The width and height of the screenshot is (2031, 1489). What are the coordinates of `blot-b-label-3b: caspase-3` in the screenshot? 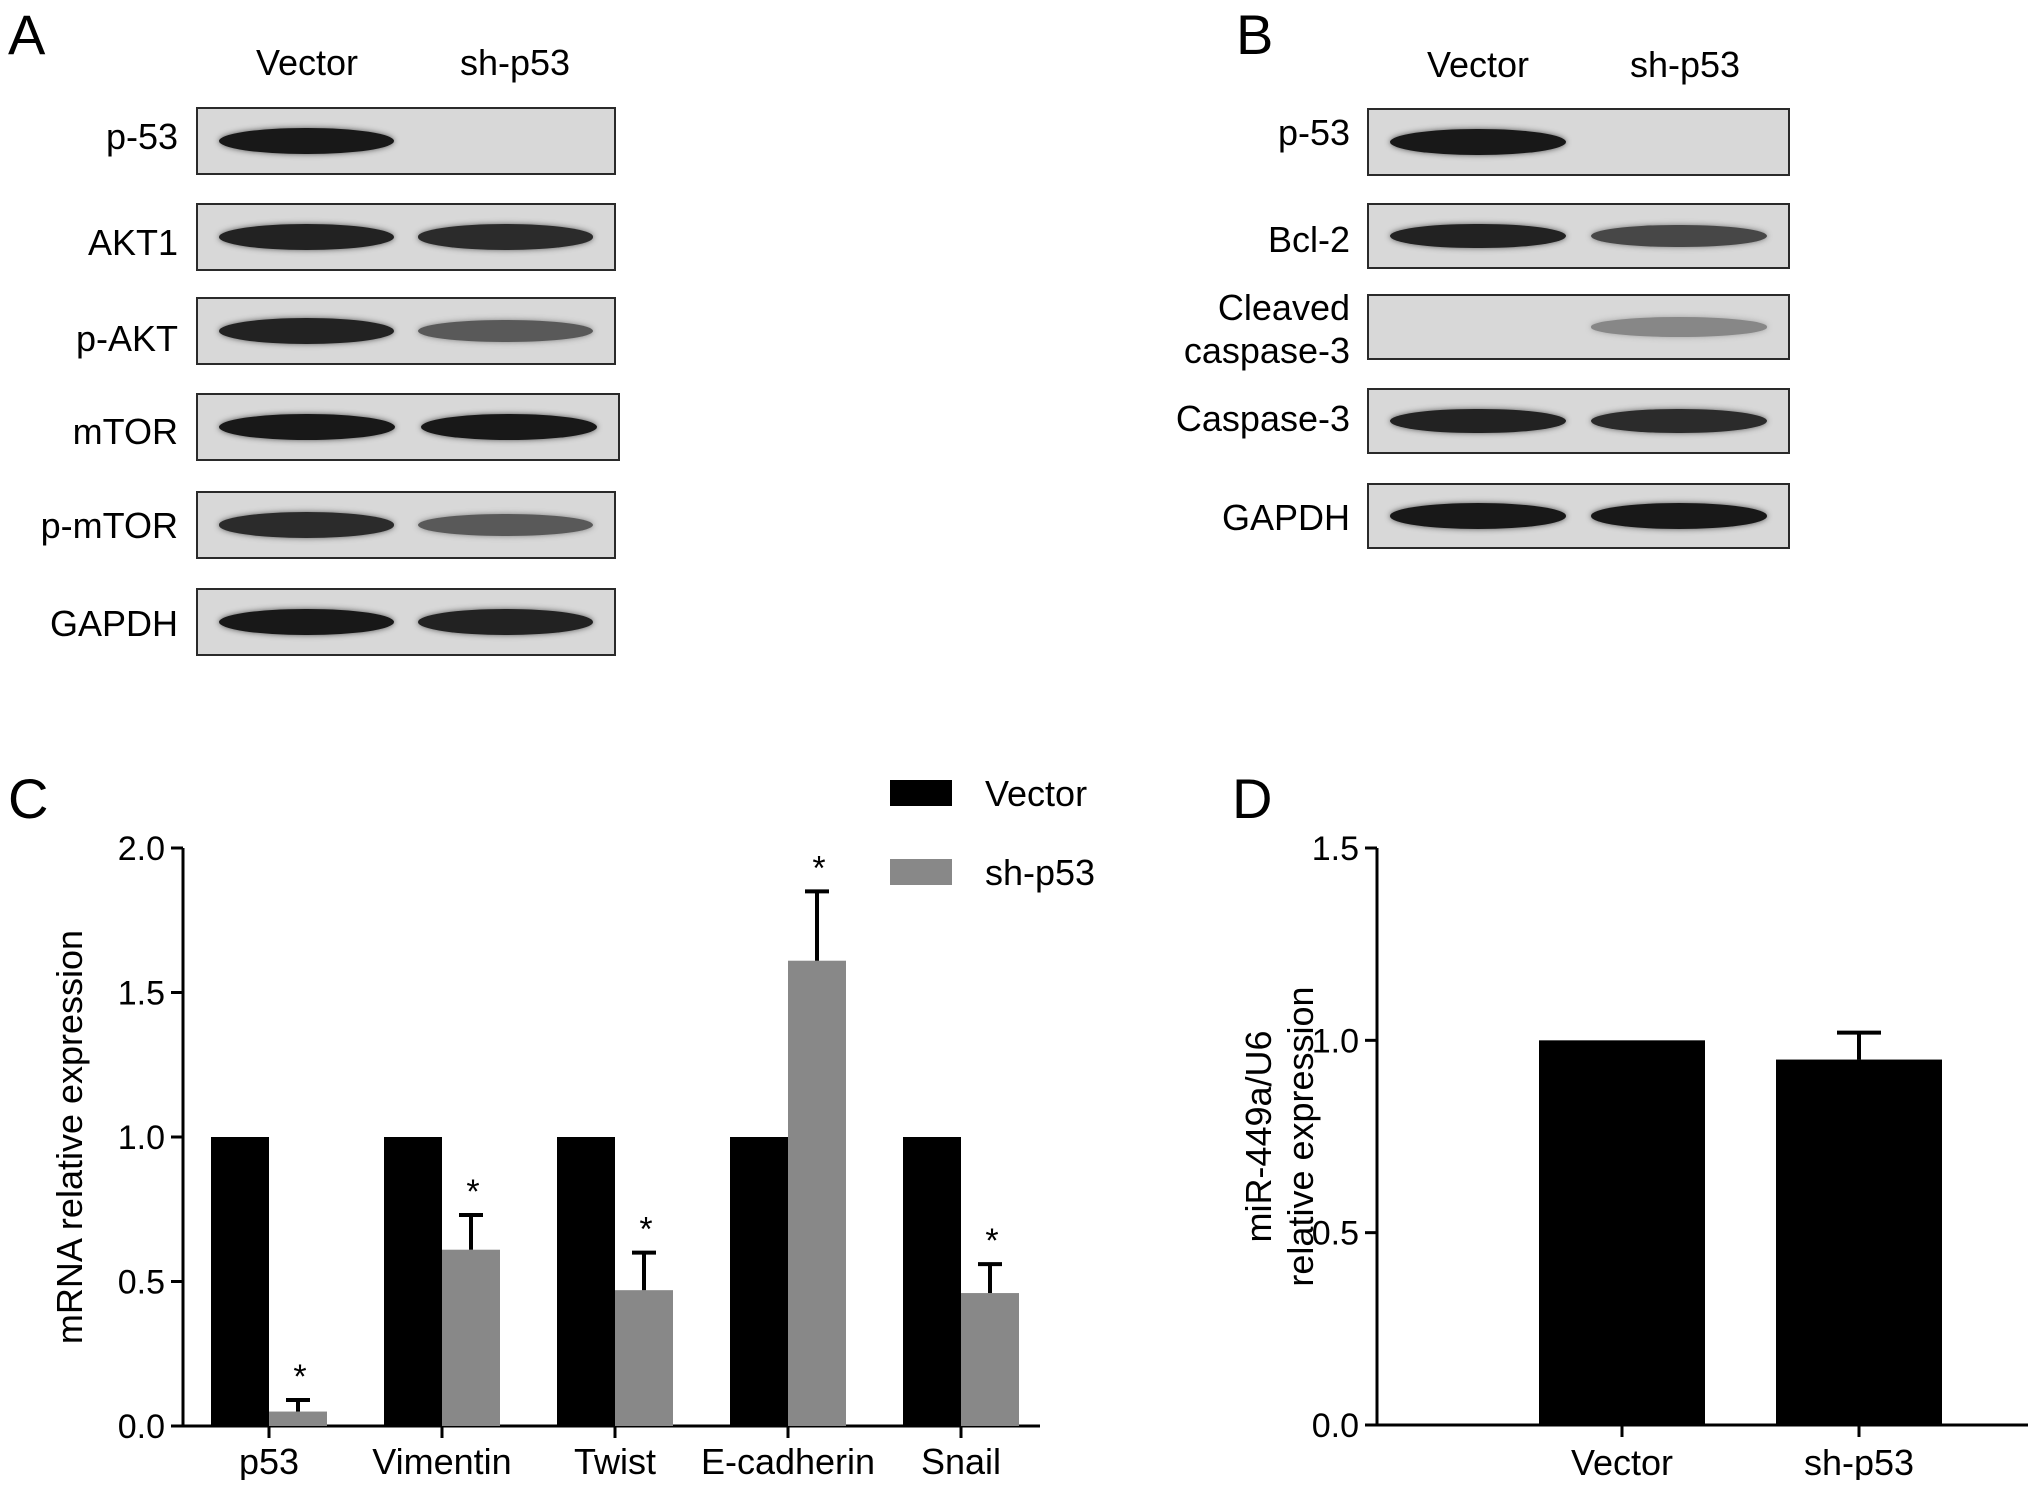 It's located at (1266, 350).